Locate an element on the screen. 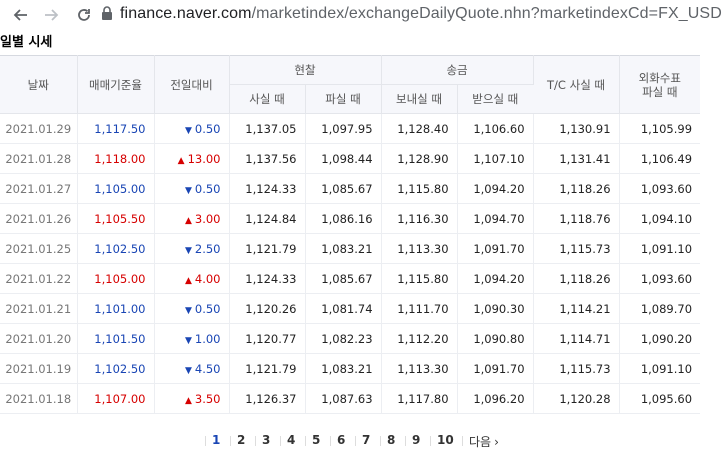 This screenshot has width=723, height=465. header-remit-group: 송금 is located at coordinates (457, 70).